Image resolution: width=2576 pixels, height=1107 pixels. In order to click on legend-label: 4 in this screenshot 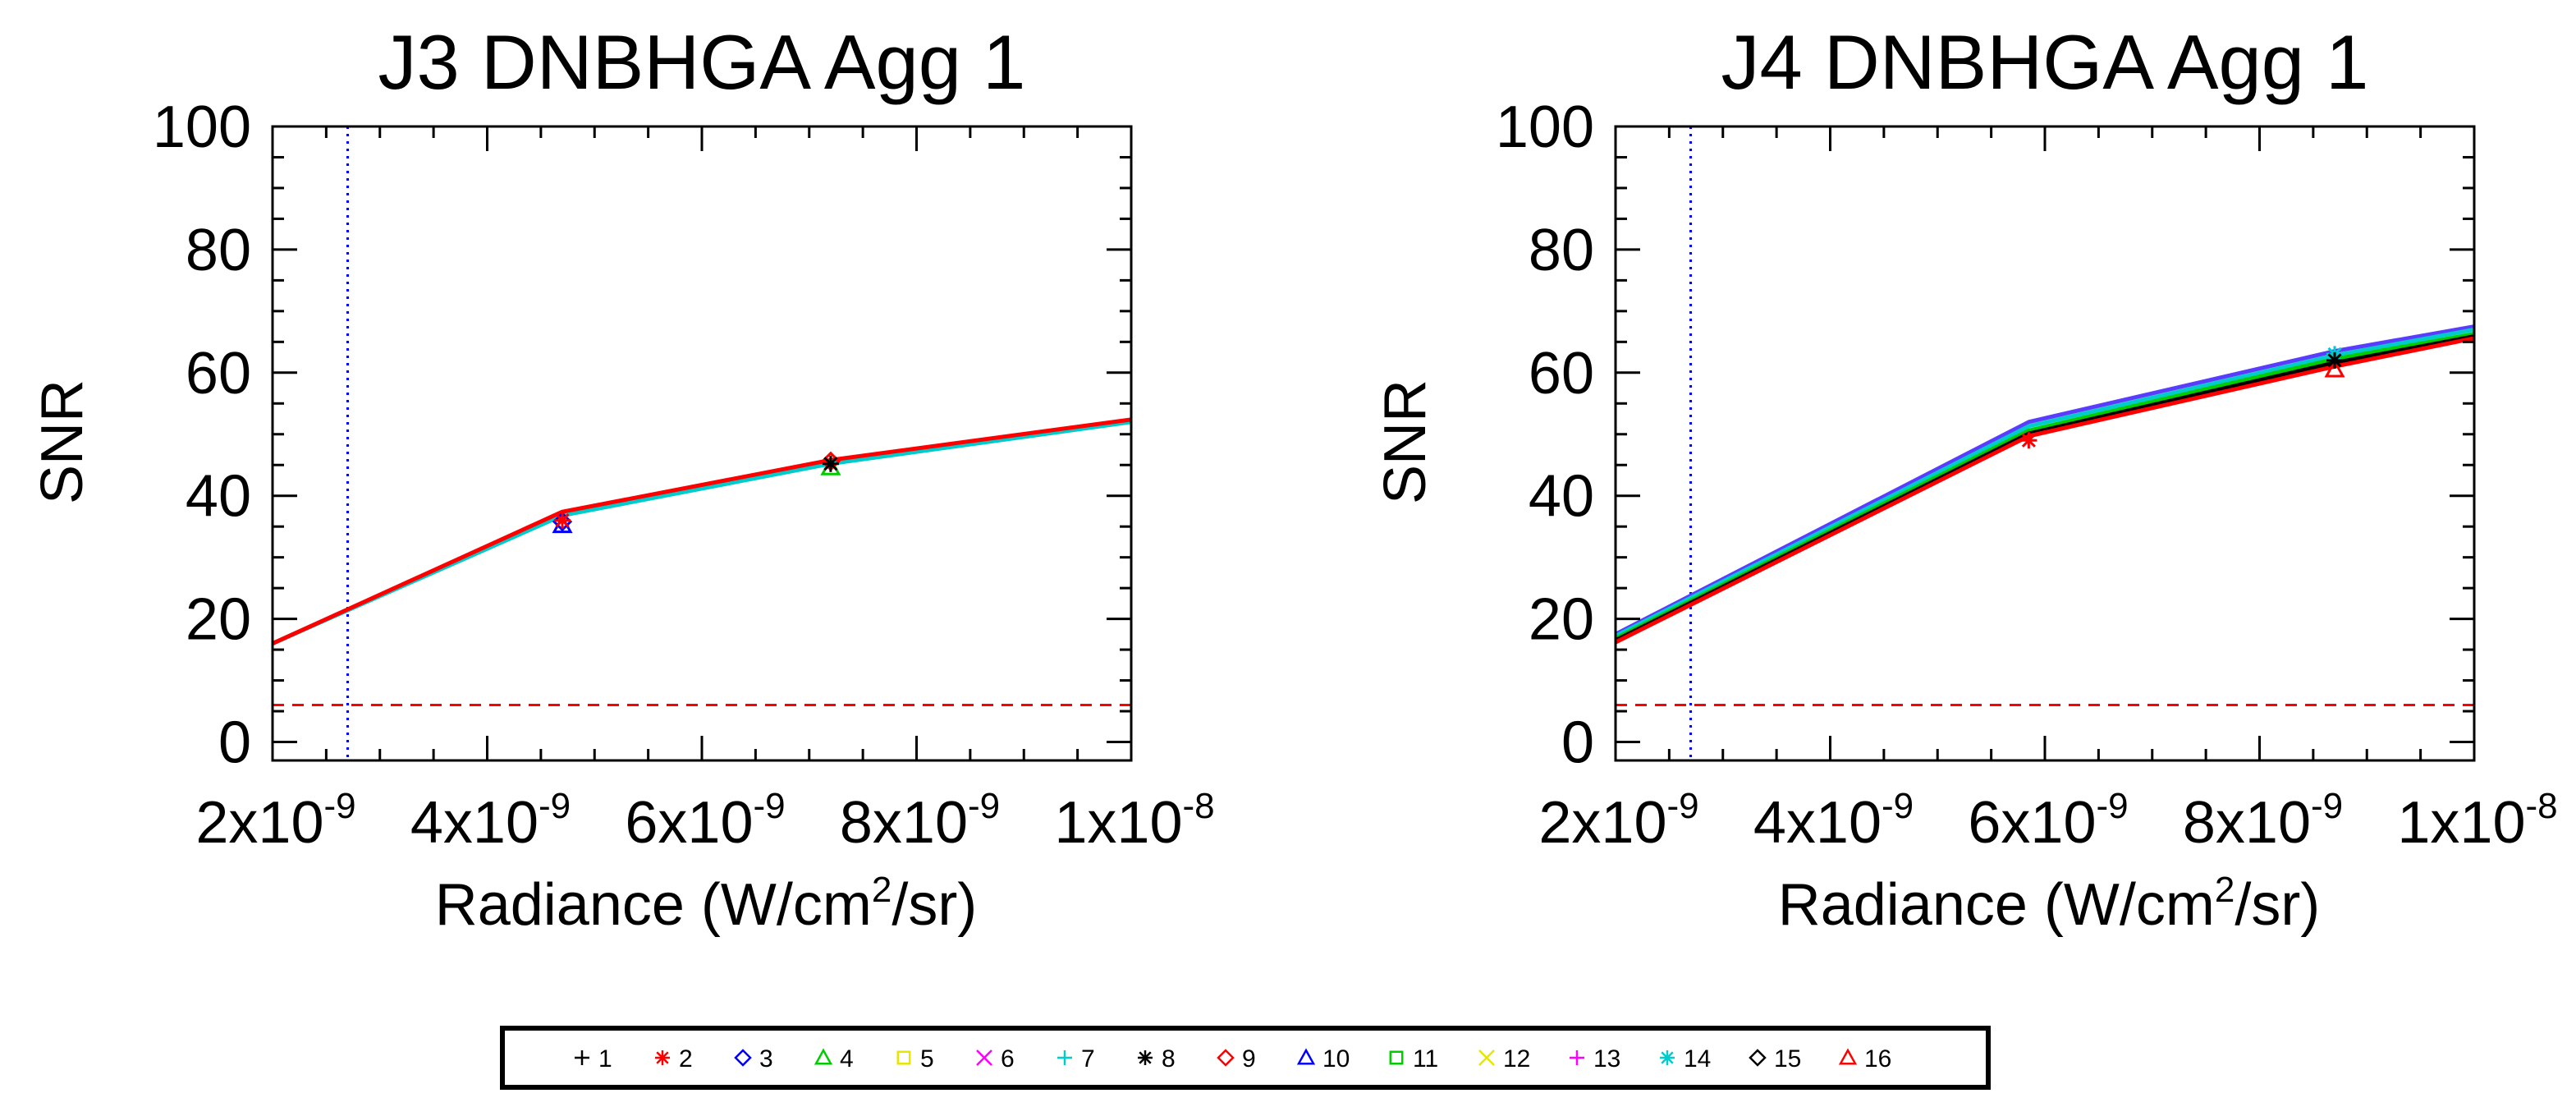, I will do `click(847, 1059)`.